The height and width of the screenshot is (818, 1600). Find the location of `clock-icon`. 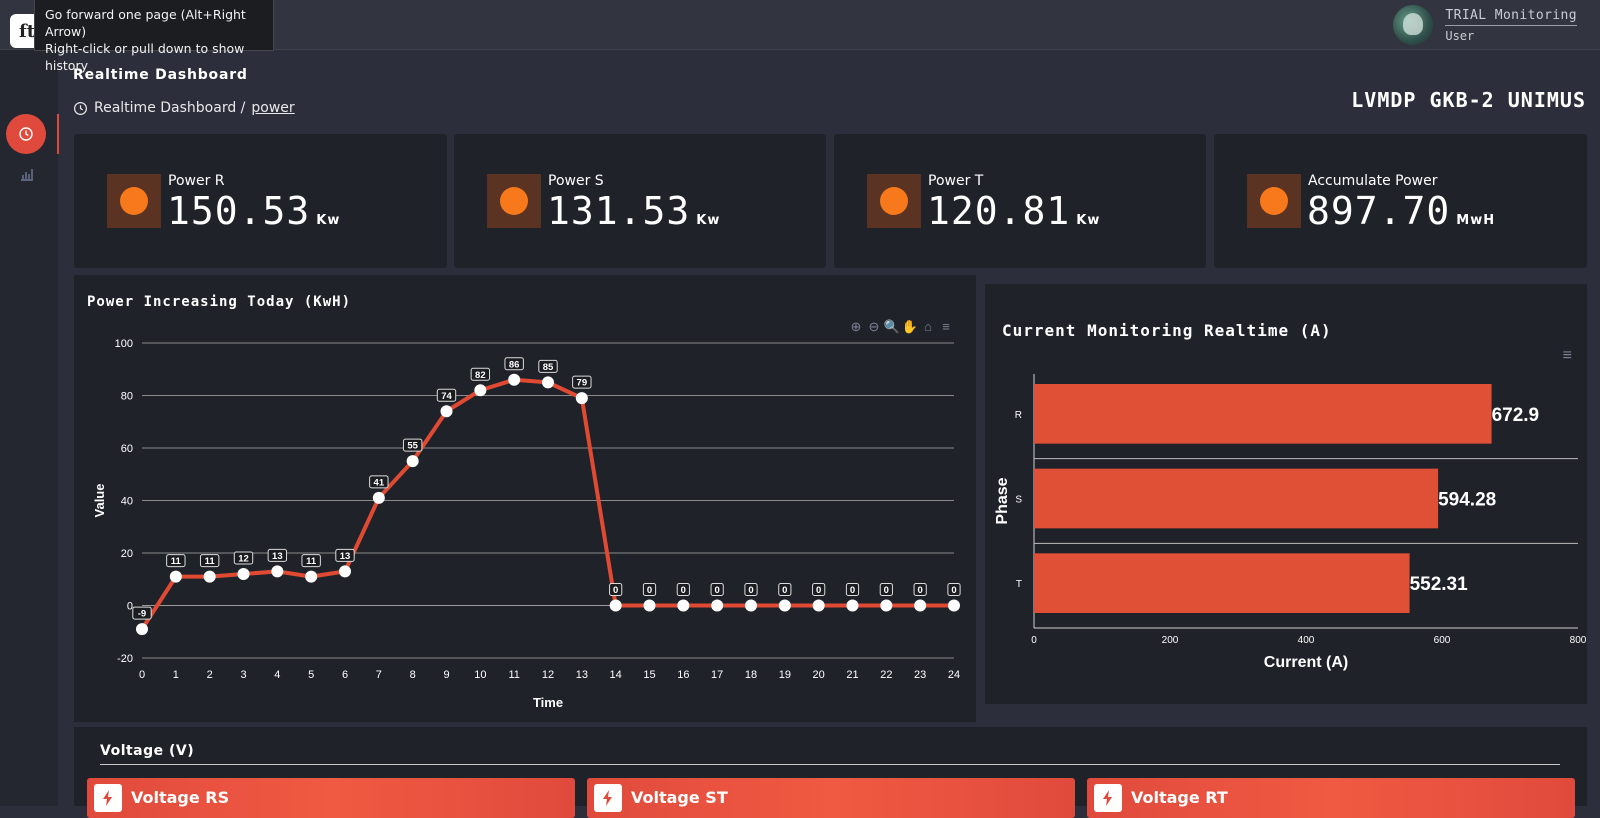

clock-icon is located at coordinates (26, 134).